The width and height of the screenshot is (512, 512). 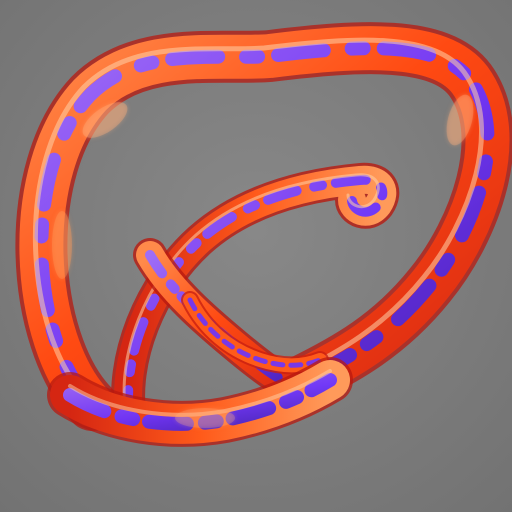 I want to click on gloss-spot-right, so click(x=460, y=120).